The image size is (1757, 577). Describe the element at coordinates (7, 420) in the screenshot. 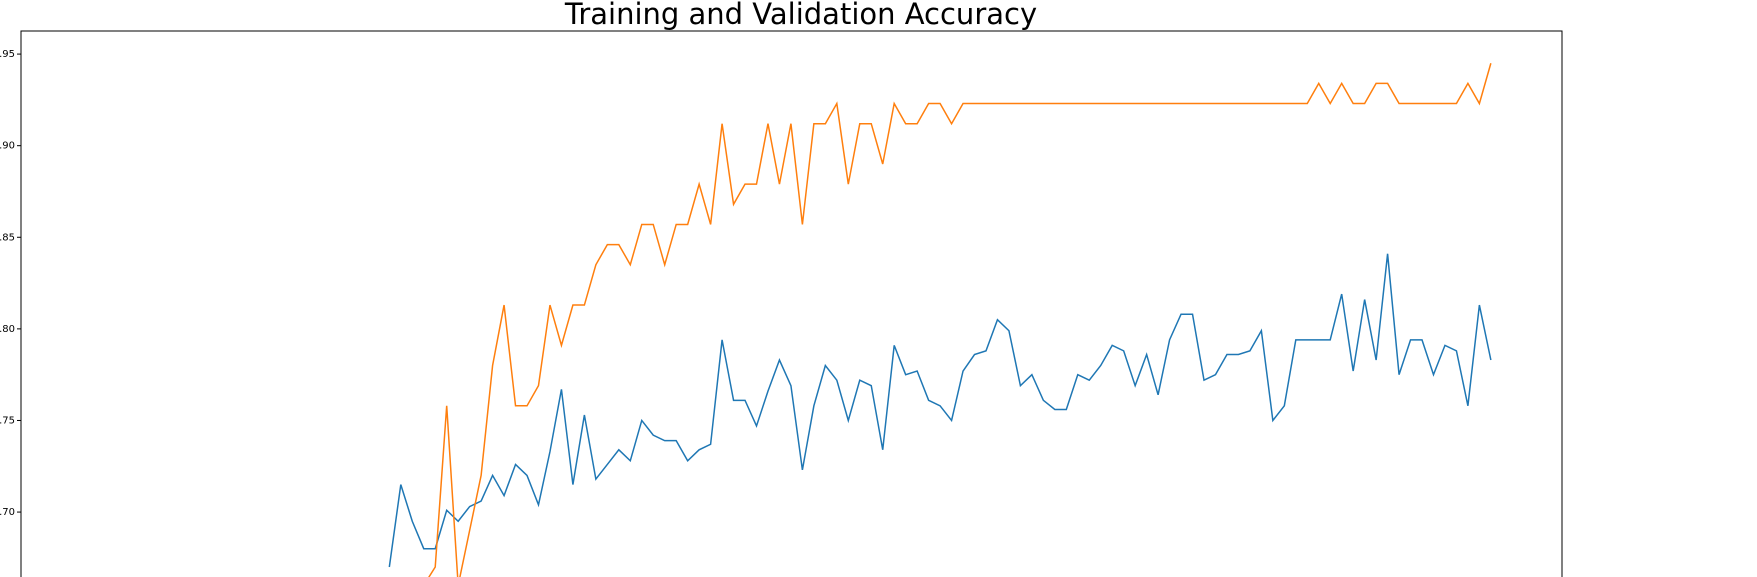

I see `y-tick-label: 0.75` at that location.